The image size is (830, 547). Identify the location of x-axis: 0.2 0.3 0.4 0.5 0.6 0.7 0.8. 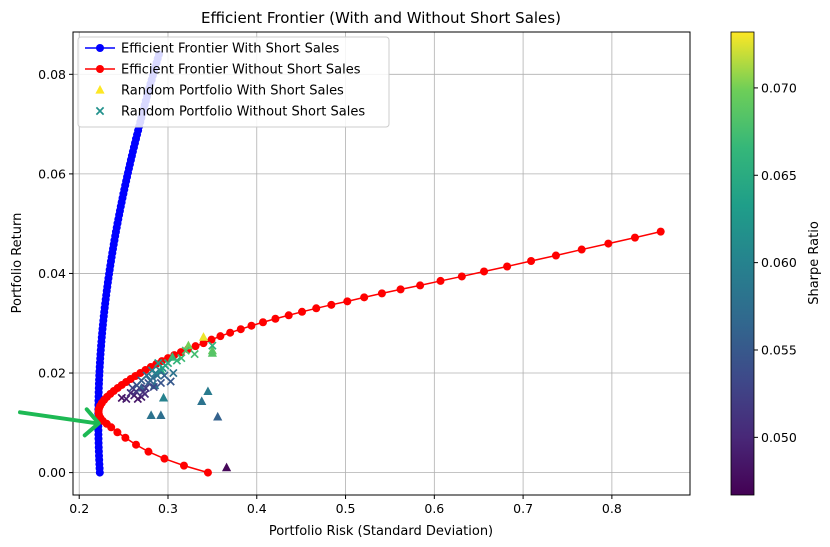
(345, 505).